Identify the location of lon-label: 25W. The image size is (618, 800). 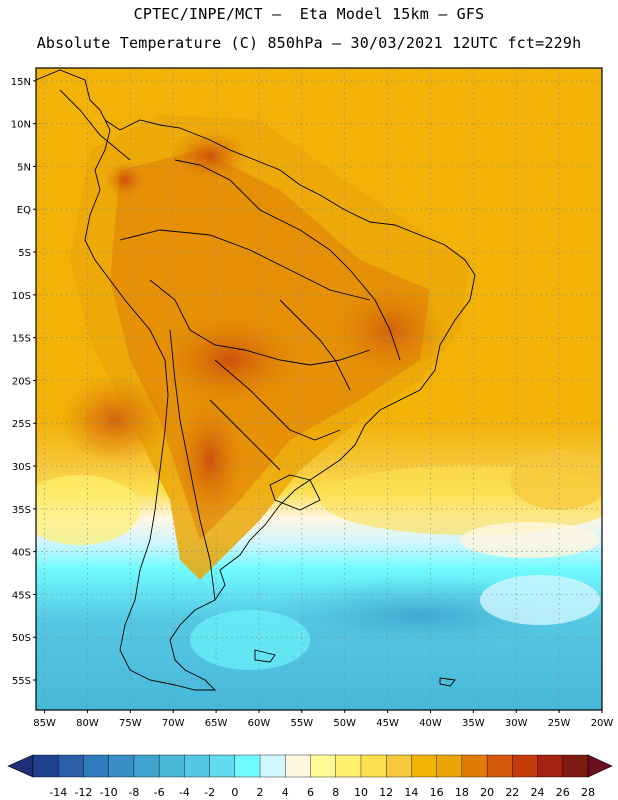
(559, 723).